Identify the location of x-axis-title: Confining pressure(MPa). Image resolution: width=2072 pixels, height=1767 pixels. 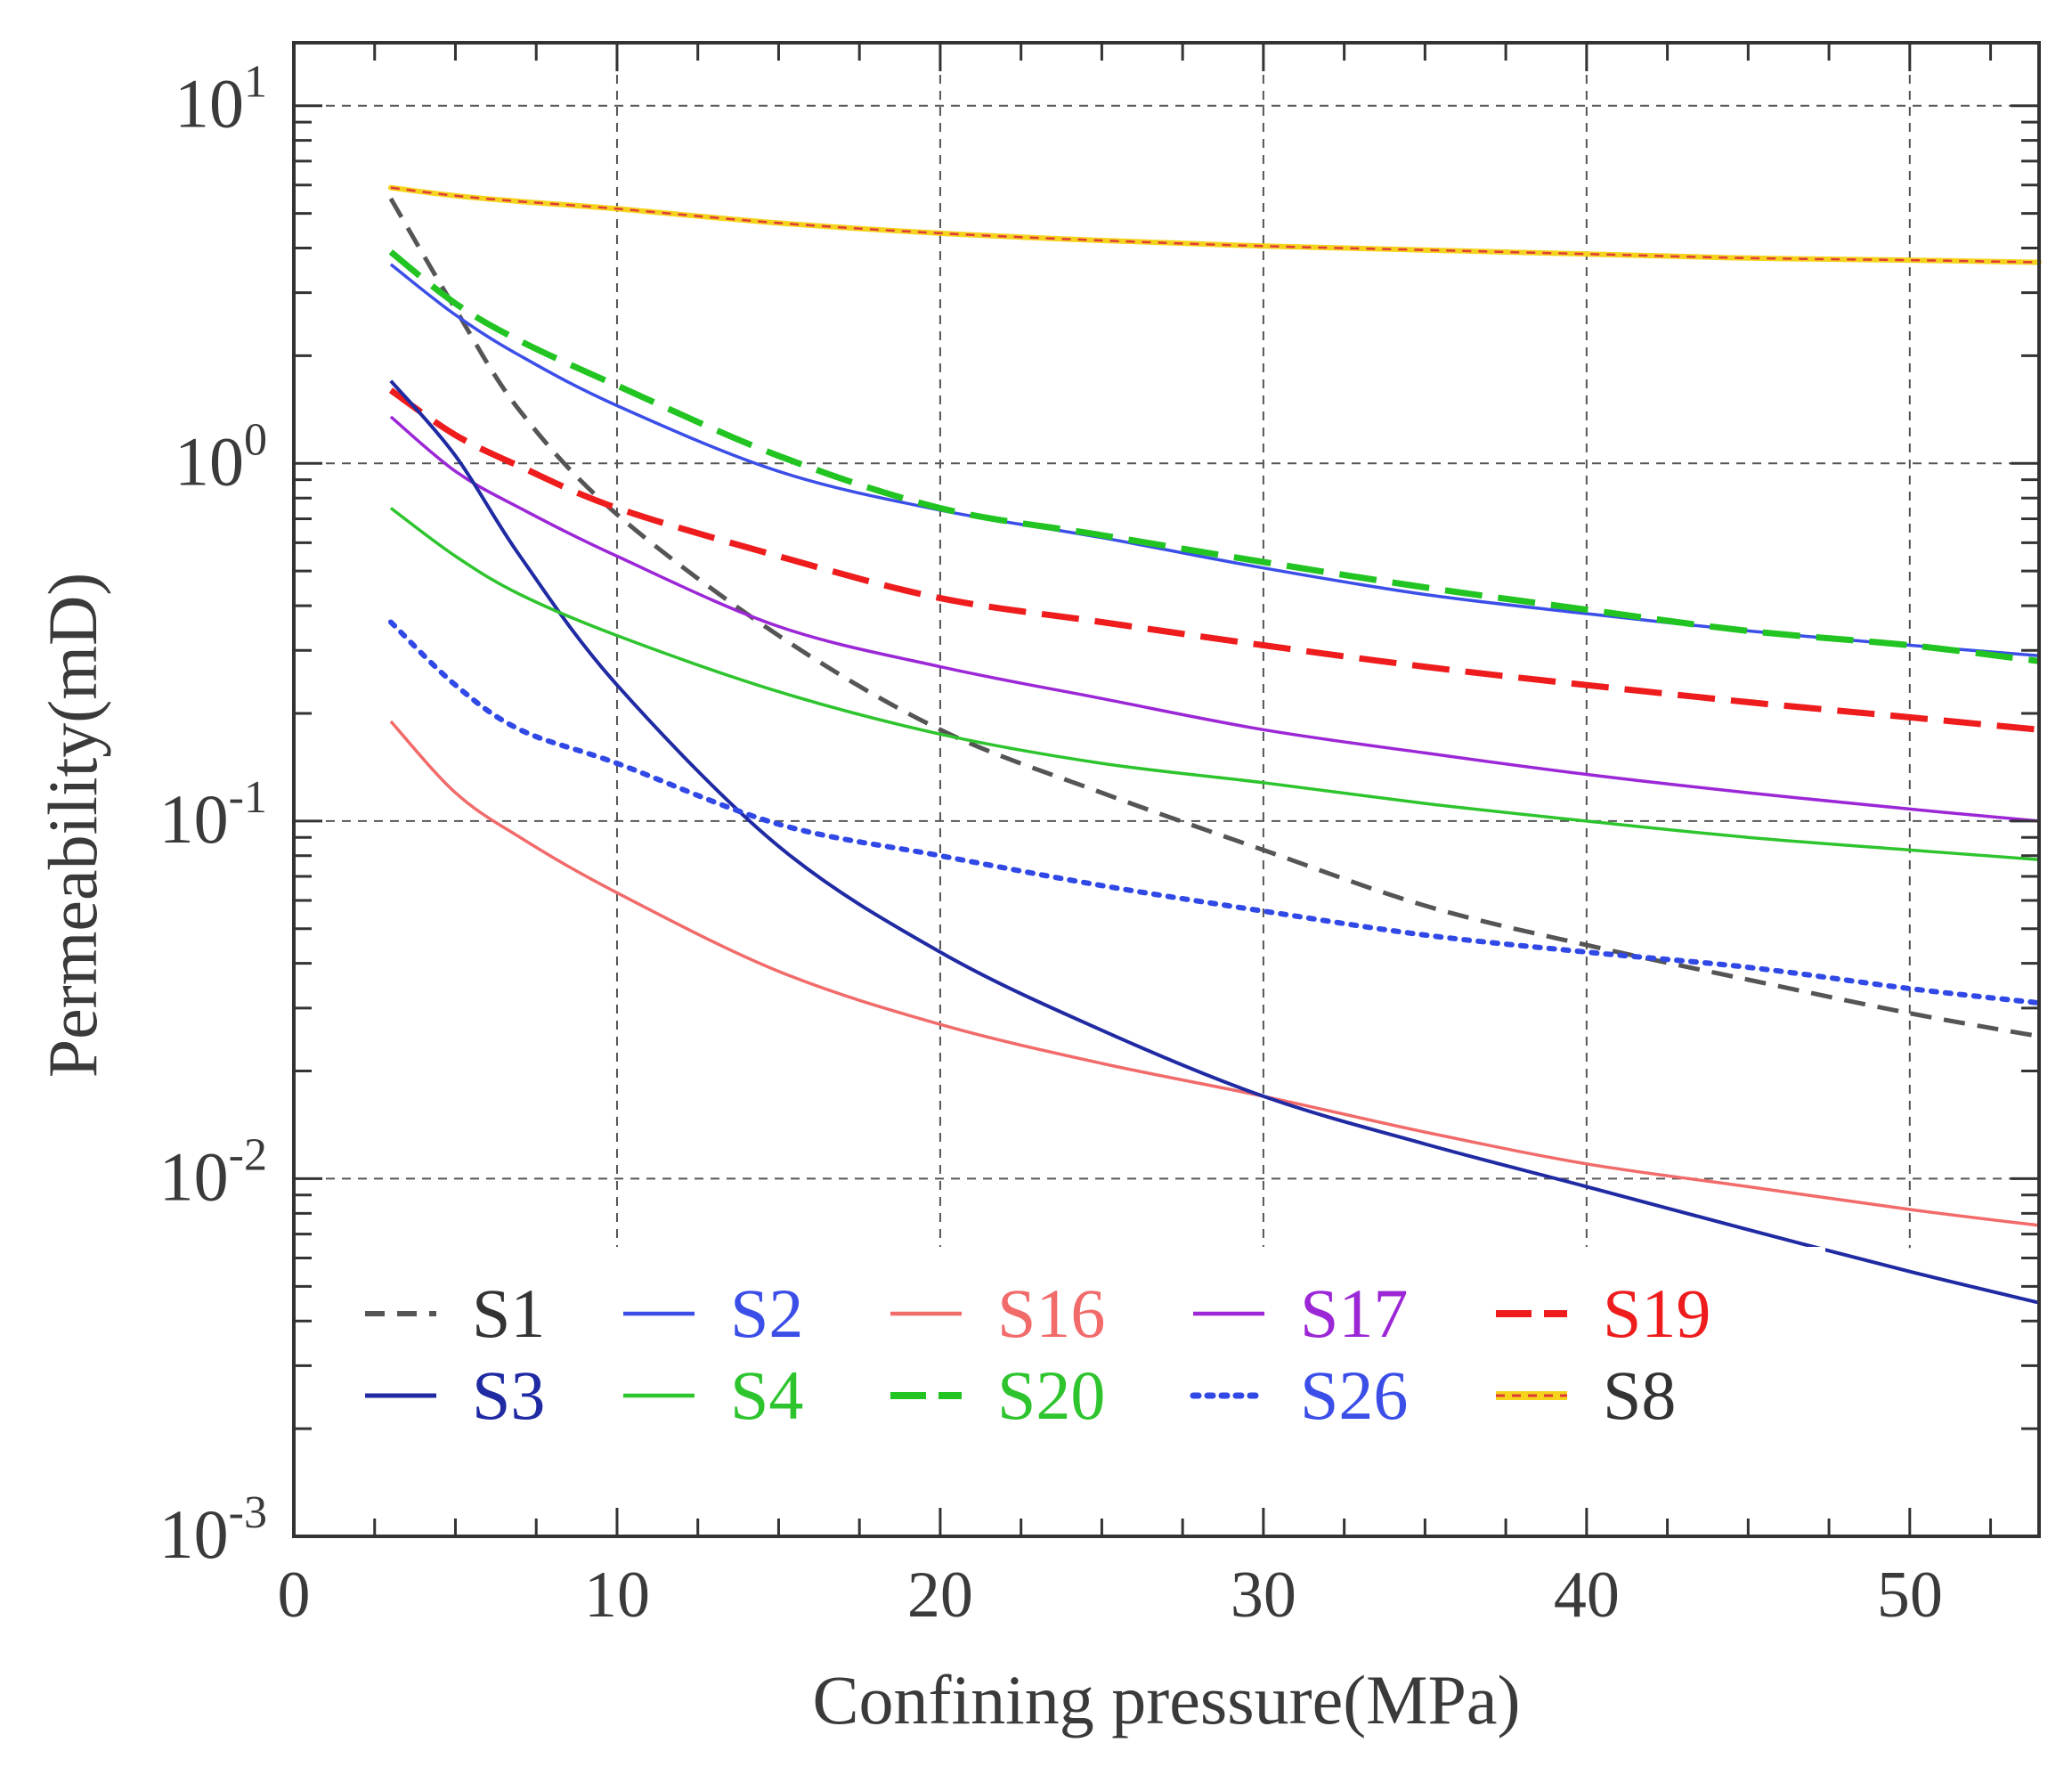
(1166, 1699).